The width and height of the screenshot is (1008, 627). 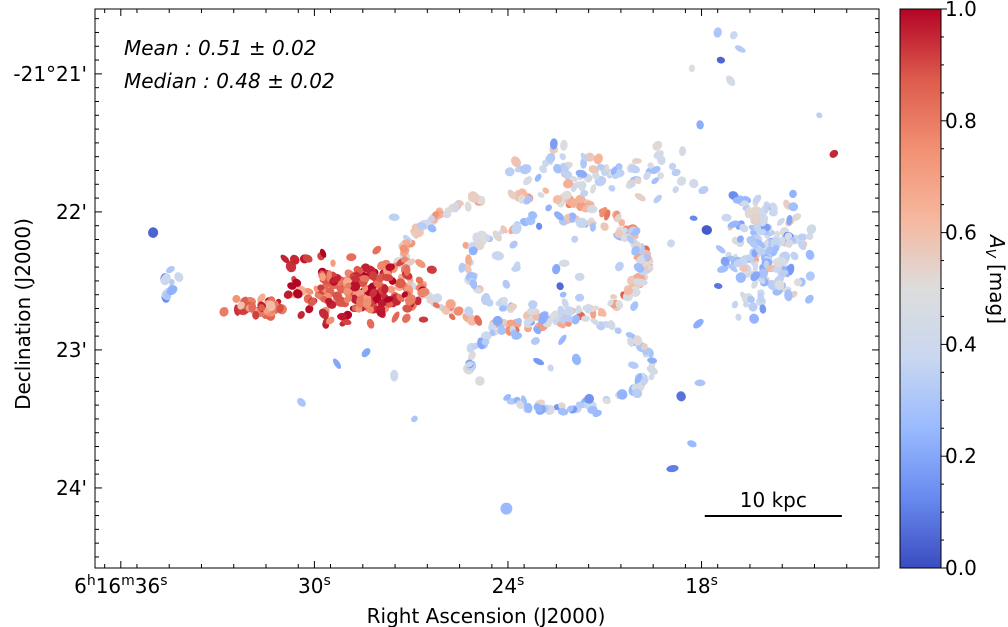 What do you see at coordinates (961, 10) in the screenshot?
I see `colorbar-tick-label: 1.0` at bounding box center [961, 10].